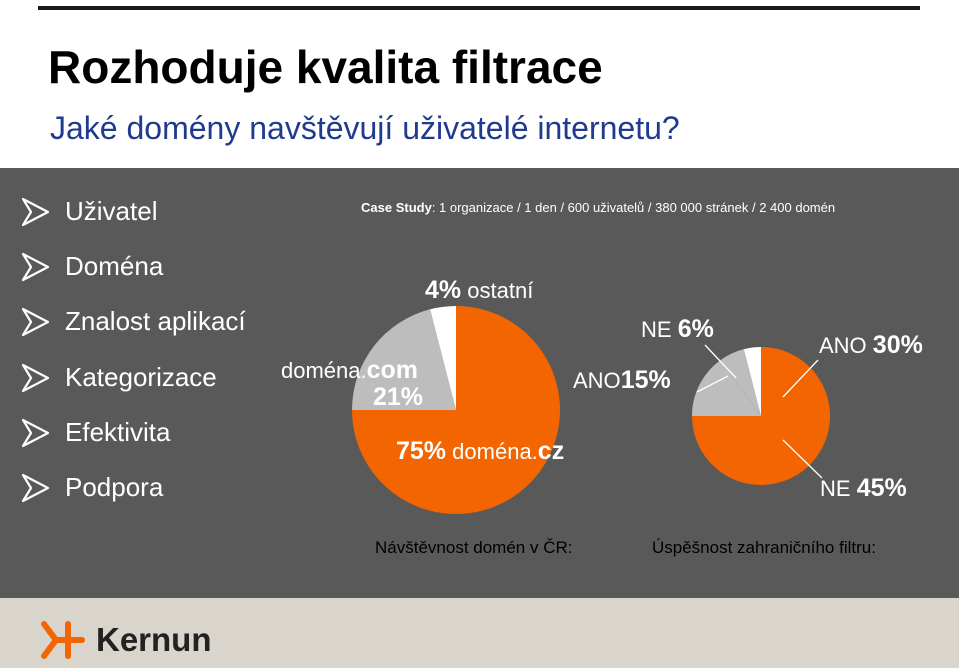  I want to click on menu-item-efektivita: Efektivita, so click(95, 432).